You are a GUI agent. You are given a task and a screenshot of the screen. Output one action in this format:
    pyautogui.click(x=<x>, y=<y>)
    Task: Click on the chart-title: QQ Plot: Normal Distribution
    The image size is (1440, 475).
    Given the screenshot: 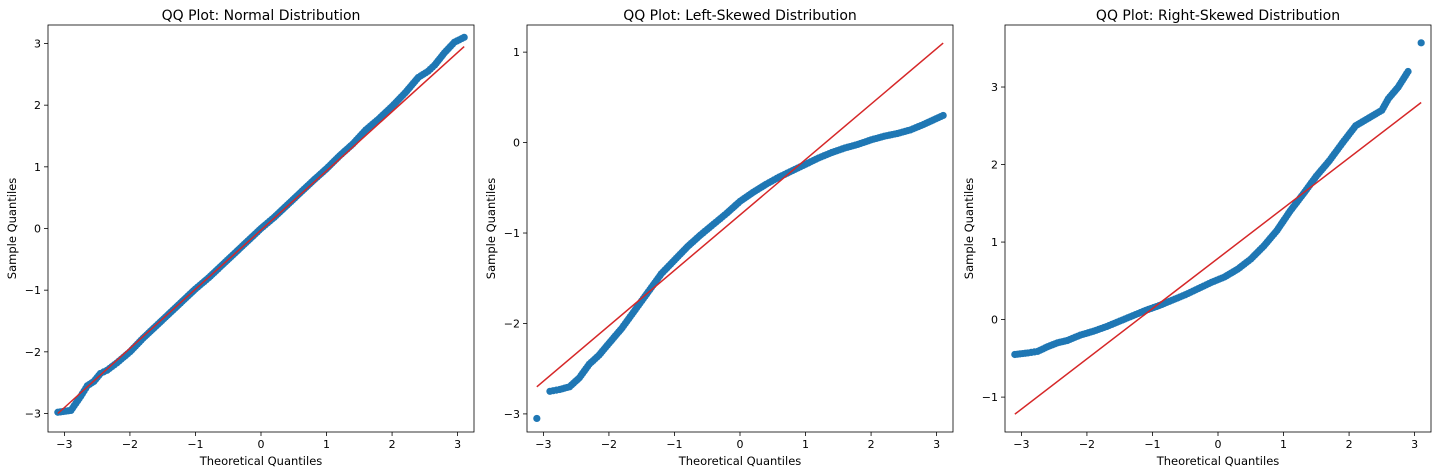 What is the action you would take?
    pyautogui.click(x=261, y=16)
    